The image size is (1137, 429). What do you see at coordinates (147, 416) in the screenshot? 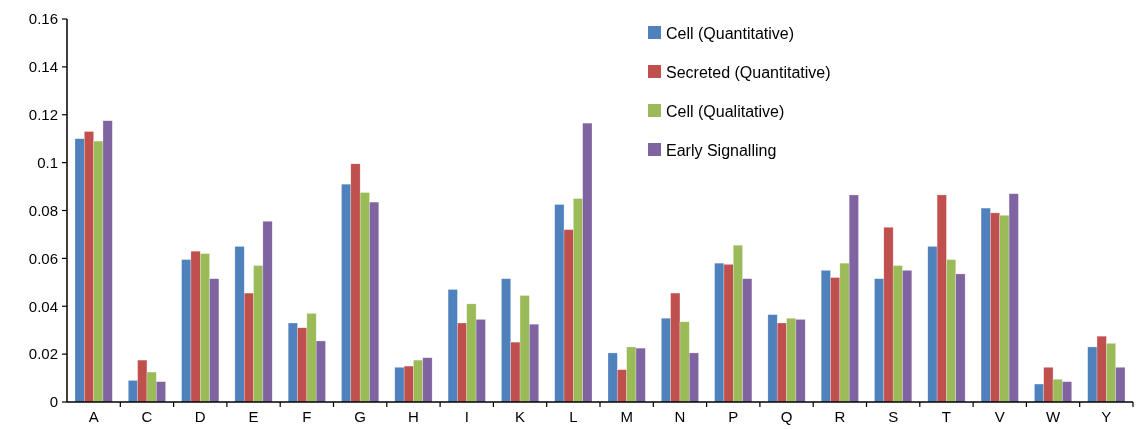
I see `x-tick-label: C` at bounding box center [147, 416].